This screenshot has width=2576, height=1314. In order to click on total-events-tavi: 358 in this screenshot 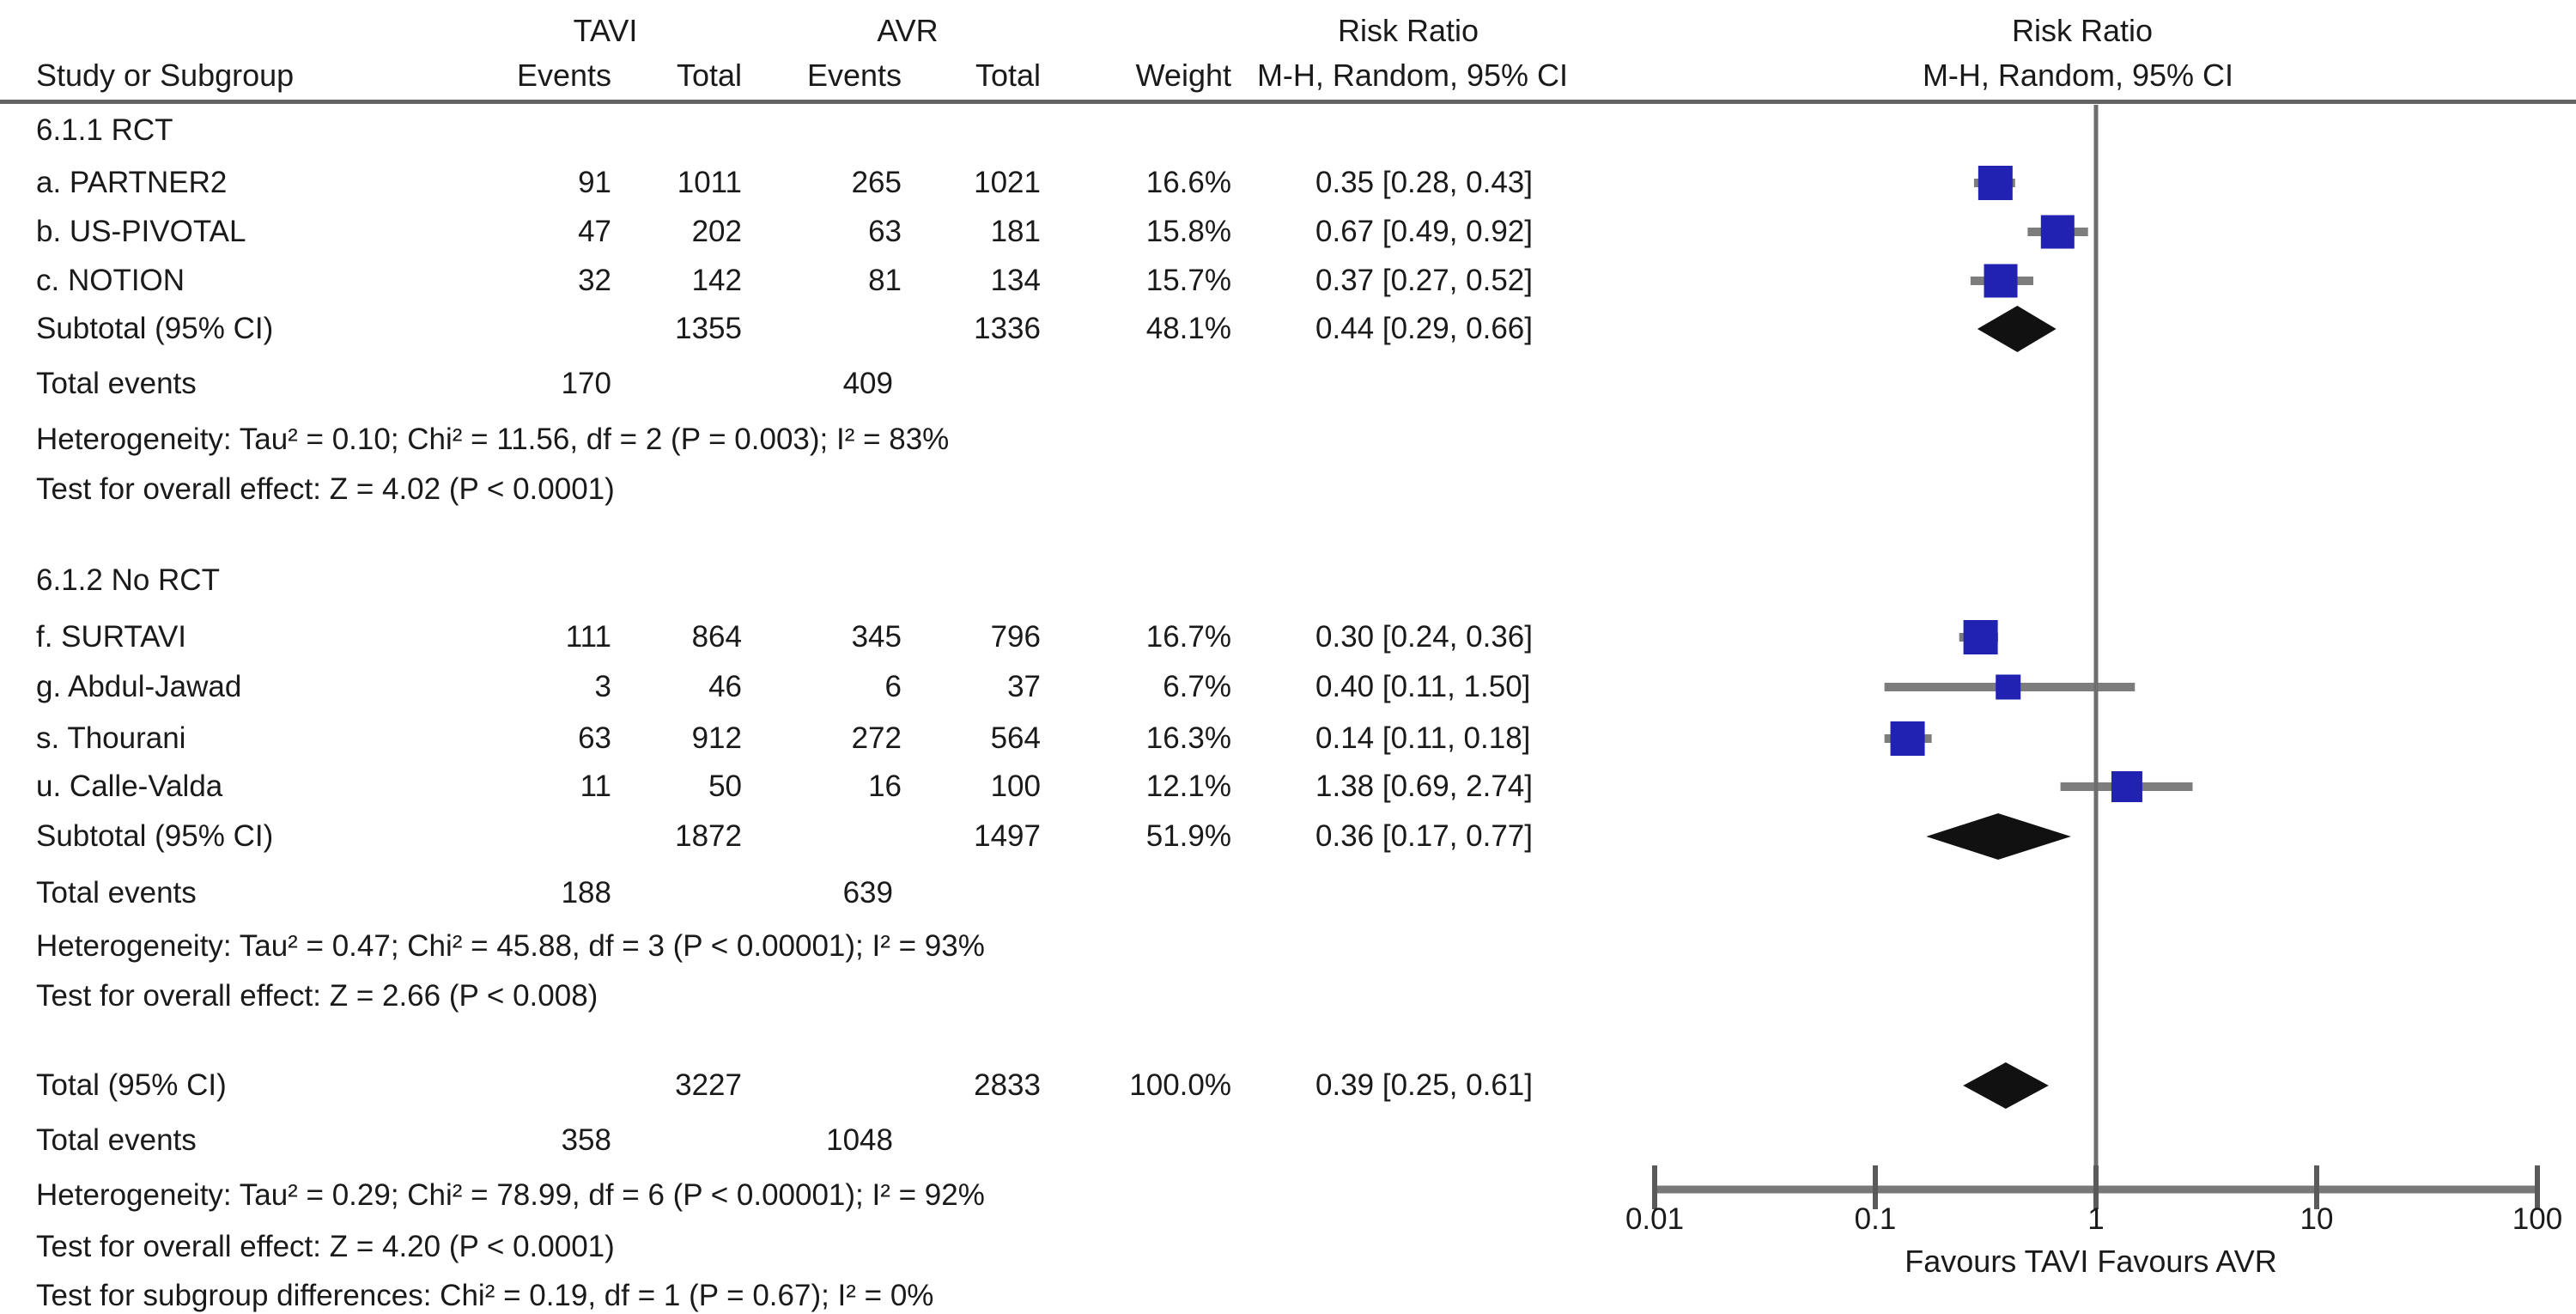, I will do `click(586, 1140)`.